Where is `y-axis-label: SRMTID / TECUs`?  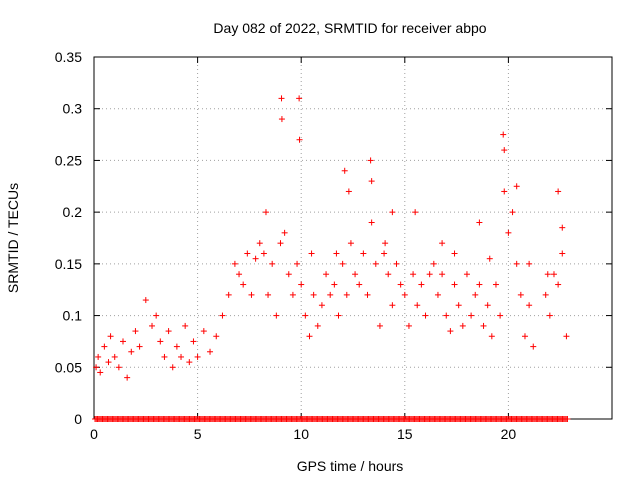 y-axis-label: SRMTID / TECUs is located at coordinates (13, 238).